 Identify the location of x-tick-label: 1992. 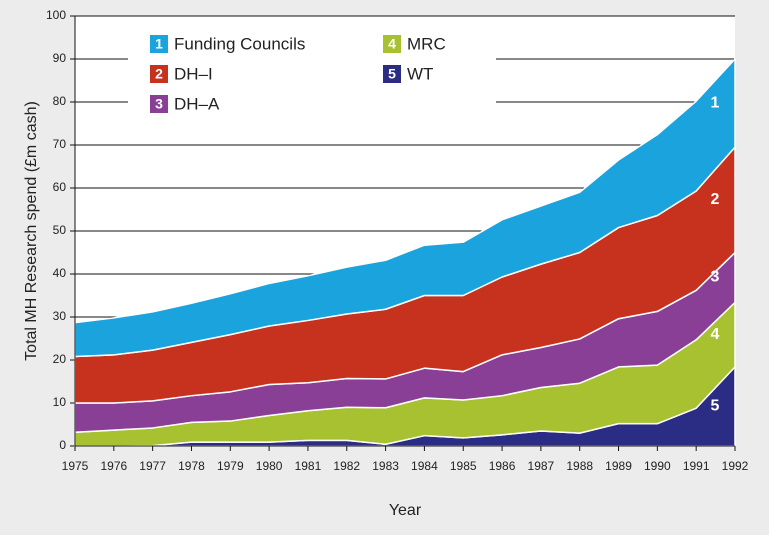
(735, 466).